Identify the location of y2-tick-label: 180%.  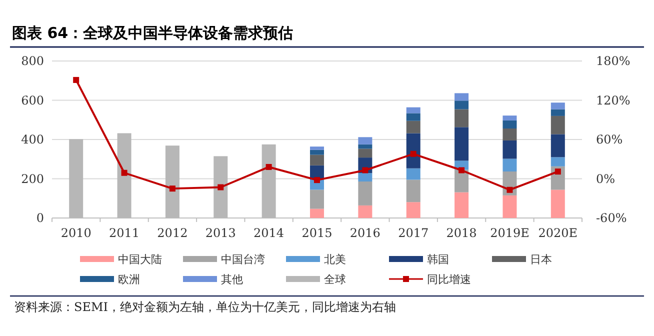
(613, 61).